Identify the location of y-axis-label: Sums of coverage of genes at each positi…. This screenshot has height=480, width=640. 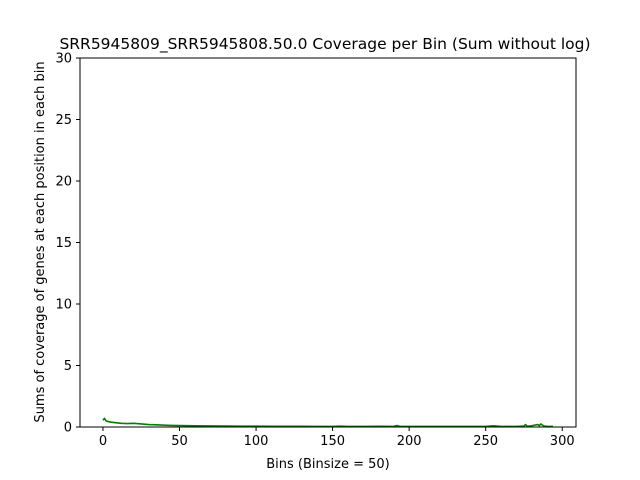
(40, 241).